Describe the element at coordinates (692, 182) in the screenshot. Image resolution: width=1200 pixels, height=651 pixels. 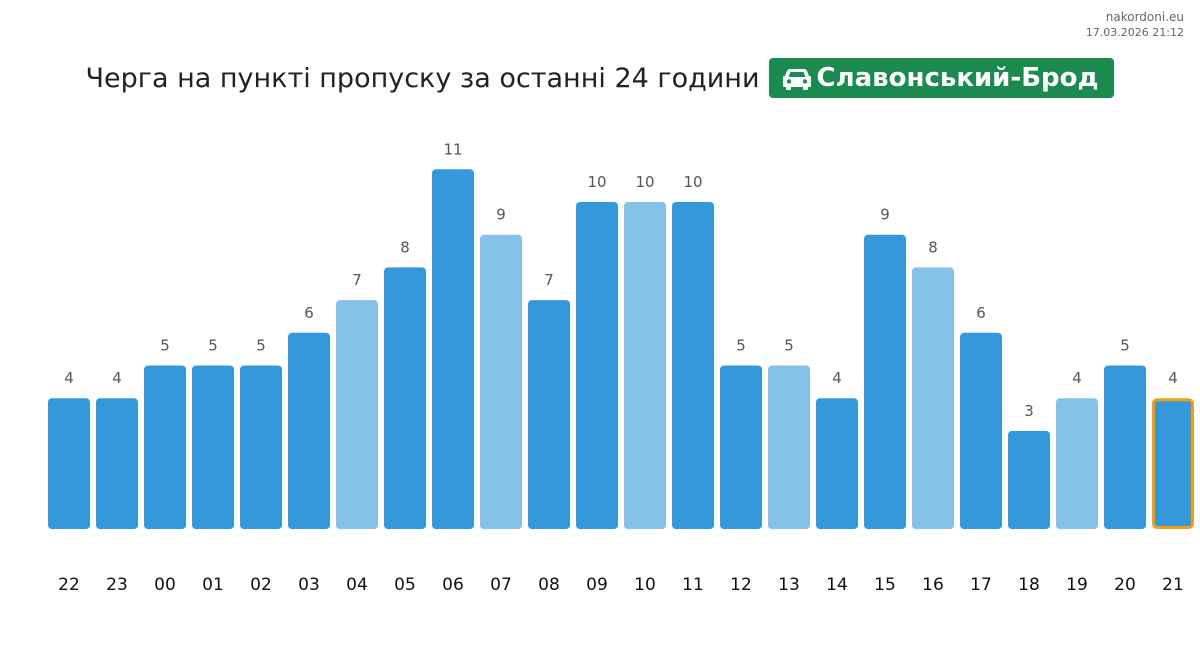
I see `value-label-11: 10` at that location.